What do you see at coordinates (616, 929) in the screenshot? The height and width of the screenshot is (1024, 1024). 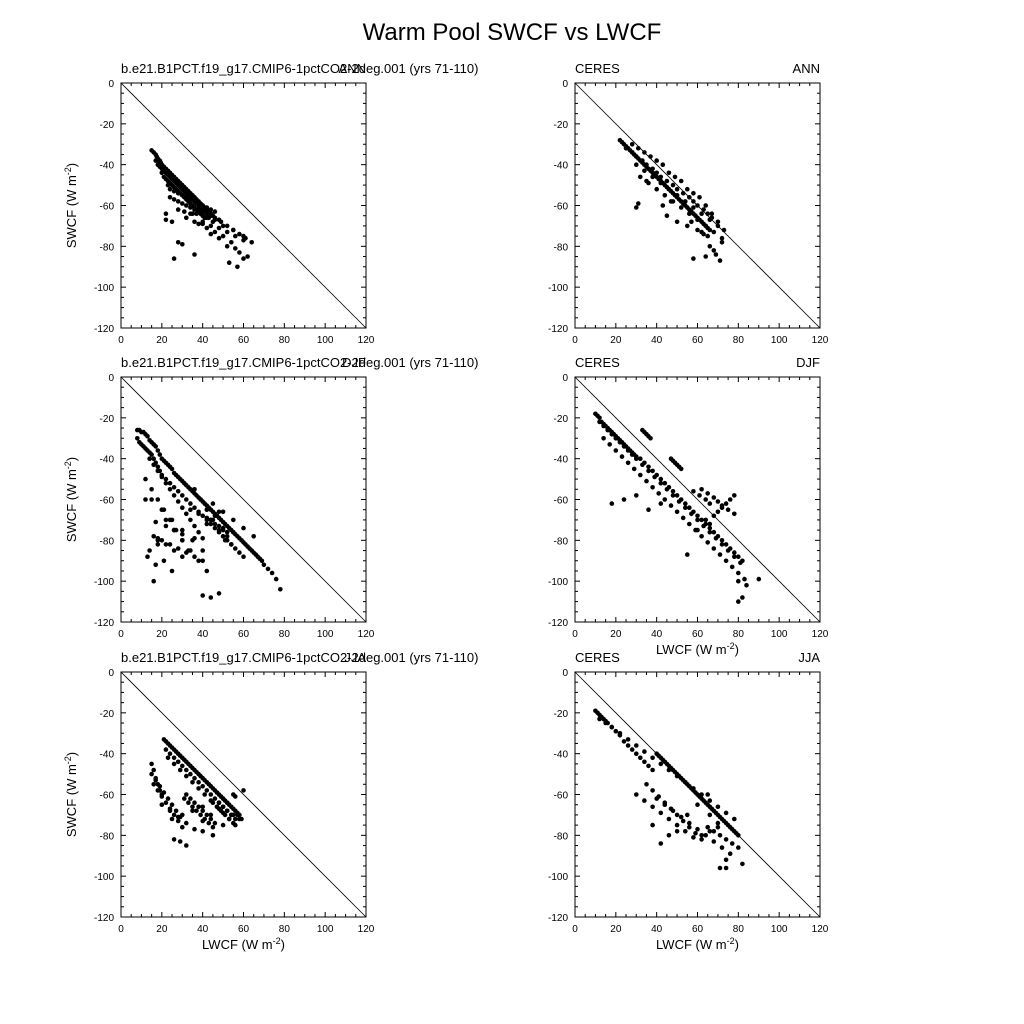 I see `x-tick-label: 20` at bounding box center [616, 929].